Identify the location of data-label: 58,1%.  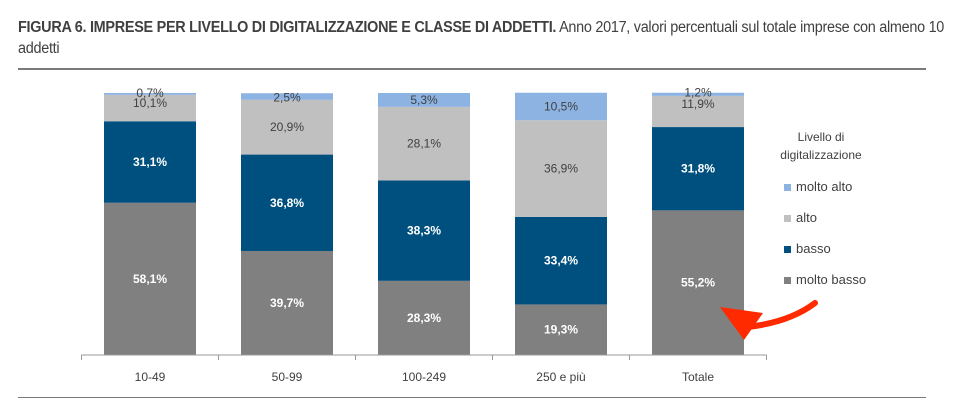
(150, 279).